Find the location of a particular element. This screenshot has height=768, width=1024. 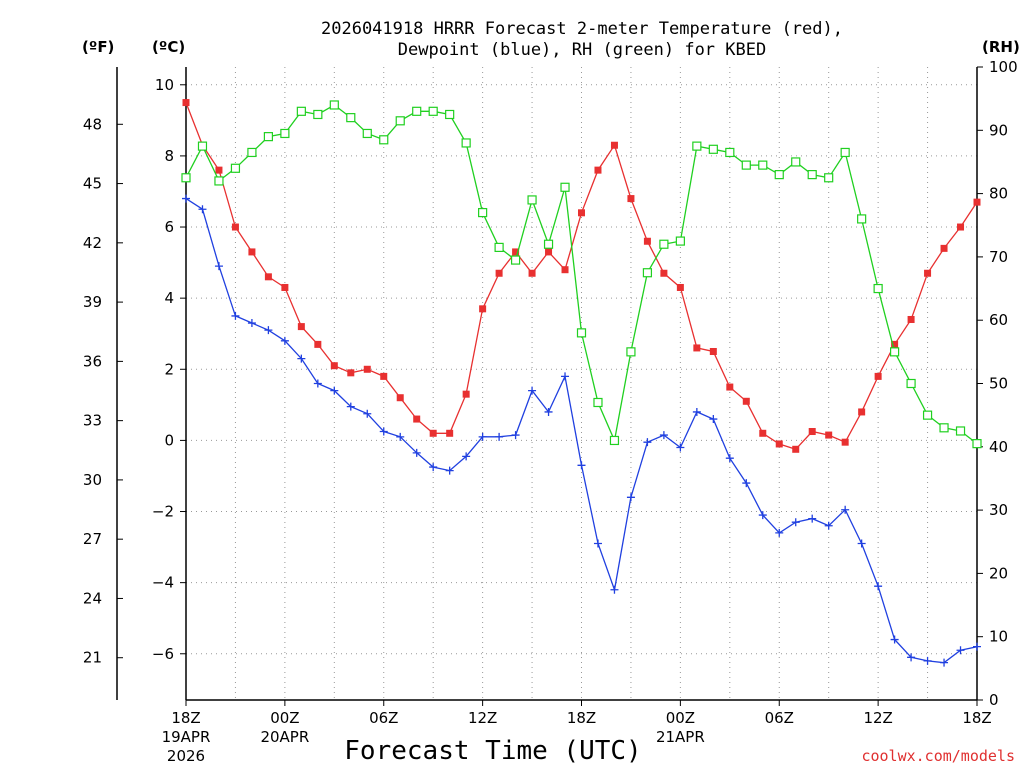

rh-tick-label: 10 is located at coordinates (998, 637).